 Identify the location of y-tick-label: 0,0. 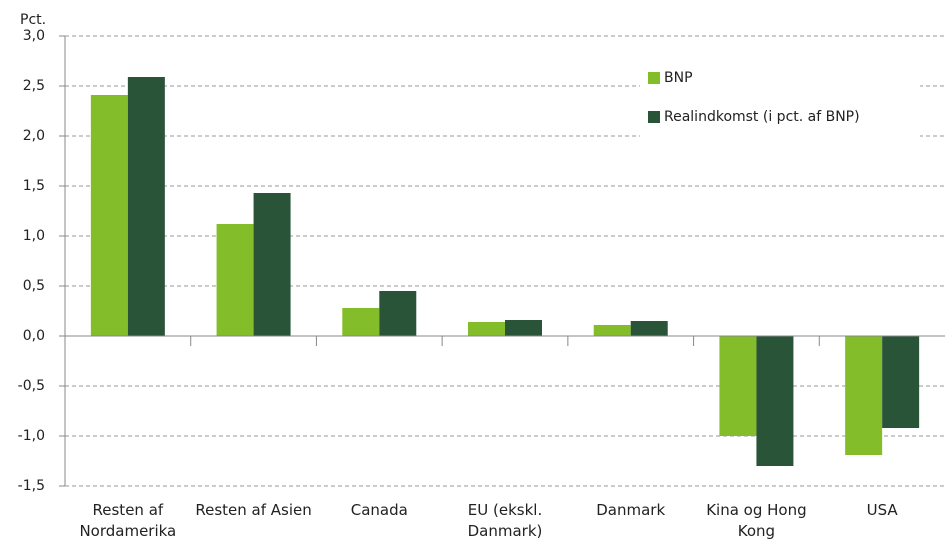
(34, 336).